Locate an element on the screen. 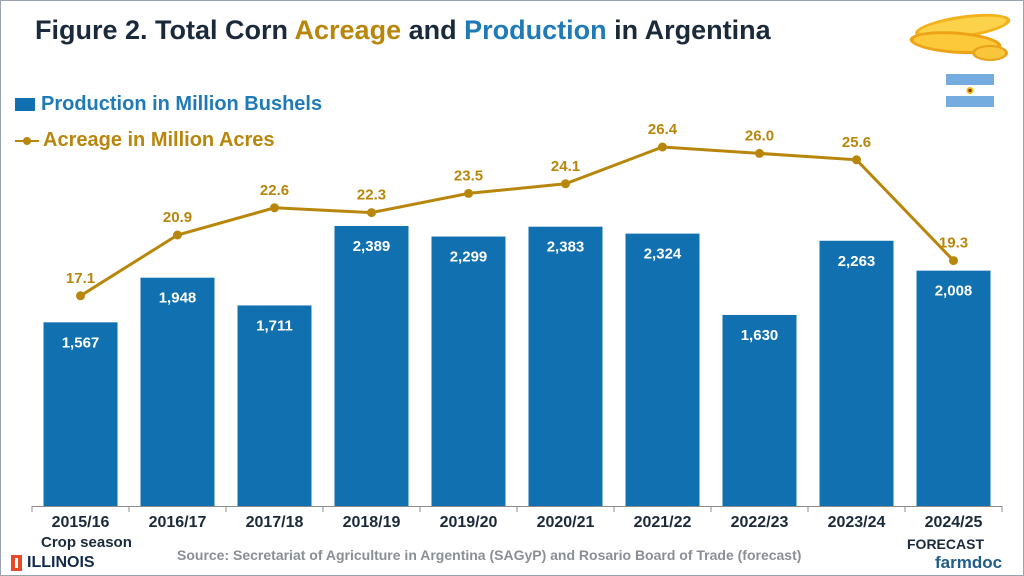  x-tick-label: 2019/20 is located at coordinates (469, 522).